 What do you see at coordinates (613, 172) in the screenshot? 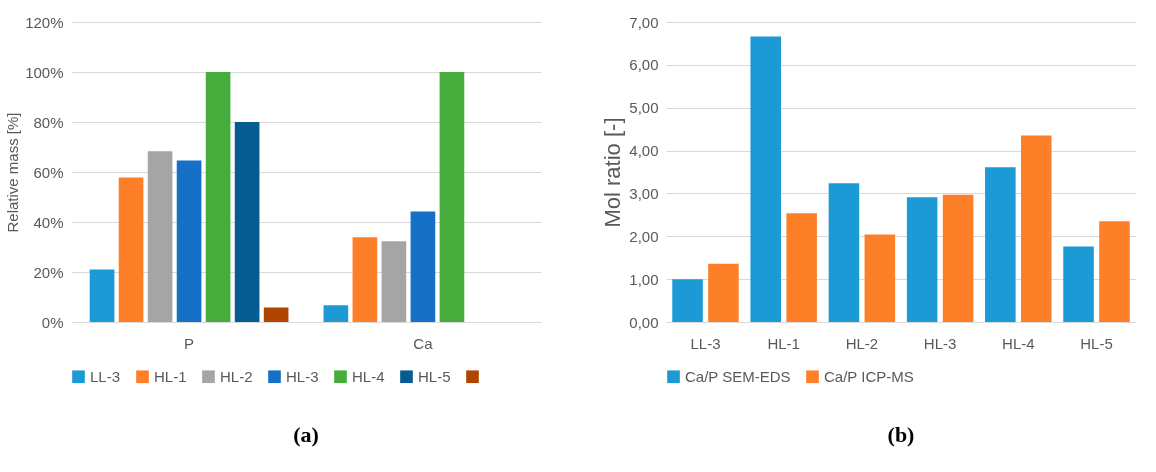
I see `y-axis-title: Mol ratio [-]` at bounding box center [613, 172].